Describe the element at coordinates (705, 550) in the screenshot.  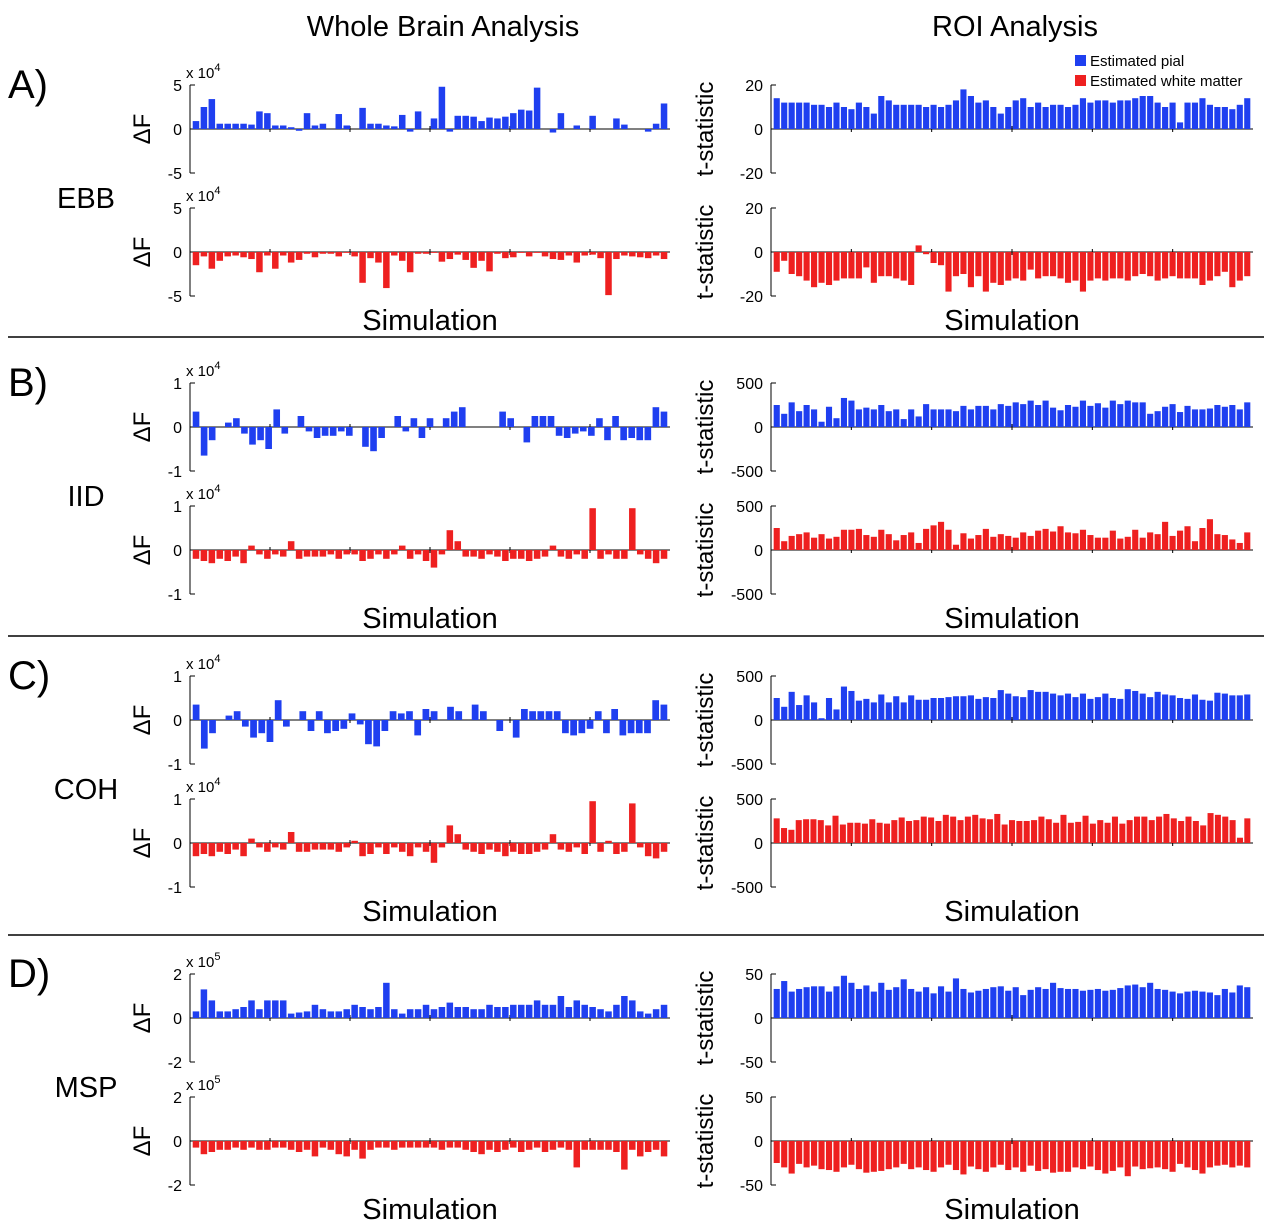
I see `y-axis-label: t-statistic` at that location.